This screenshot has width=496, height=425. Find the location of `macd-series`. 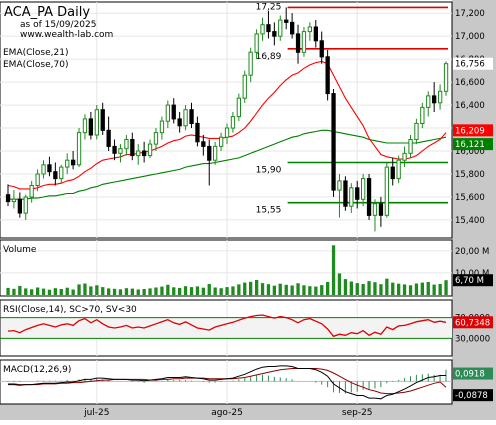

macd-series is located at coordinates (226, 382).